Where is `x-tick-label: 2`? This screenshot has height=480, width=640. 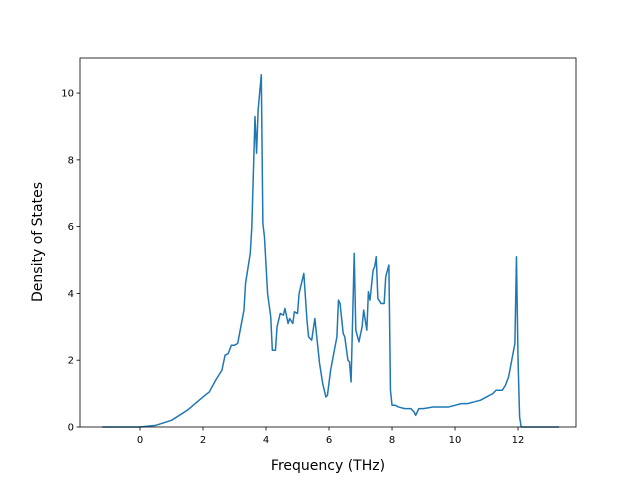
x-tick-label: 2 is located at coordinates (203, 440).